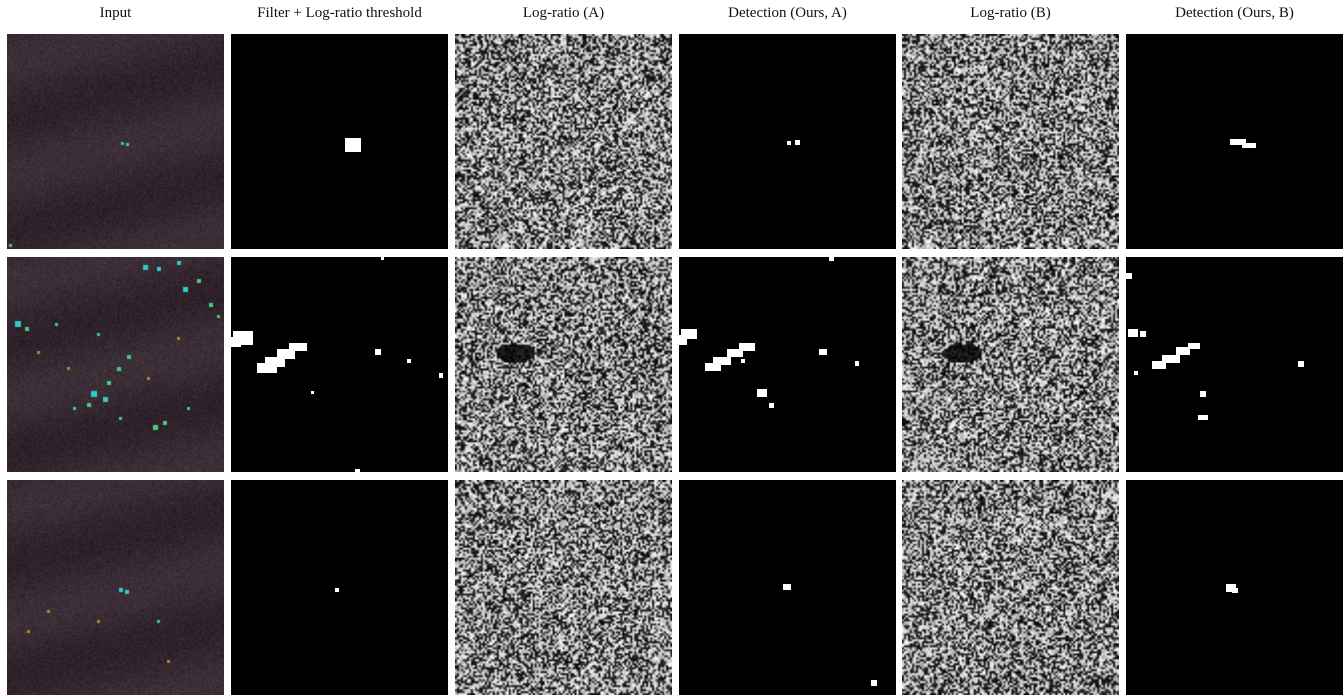 Image resolution: width=1343 pixels, height=696 pixels. I want to click on column-header-logratio_b: Log-ratio (B), so click(1010, 13).